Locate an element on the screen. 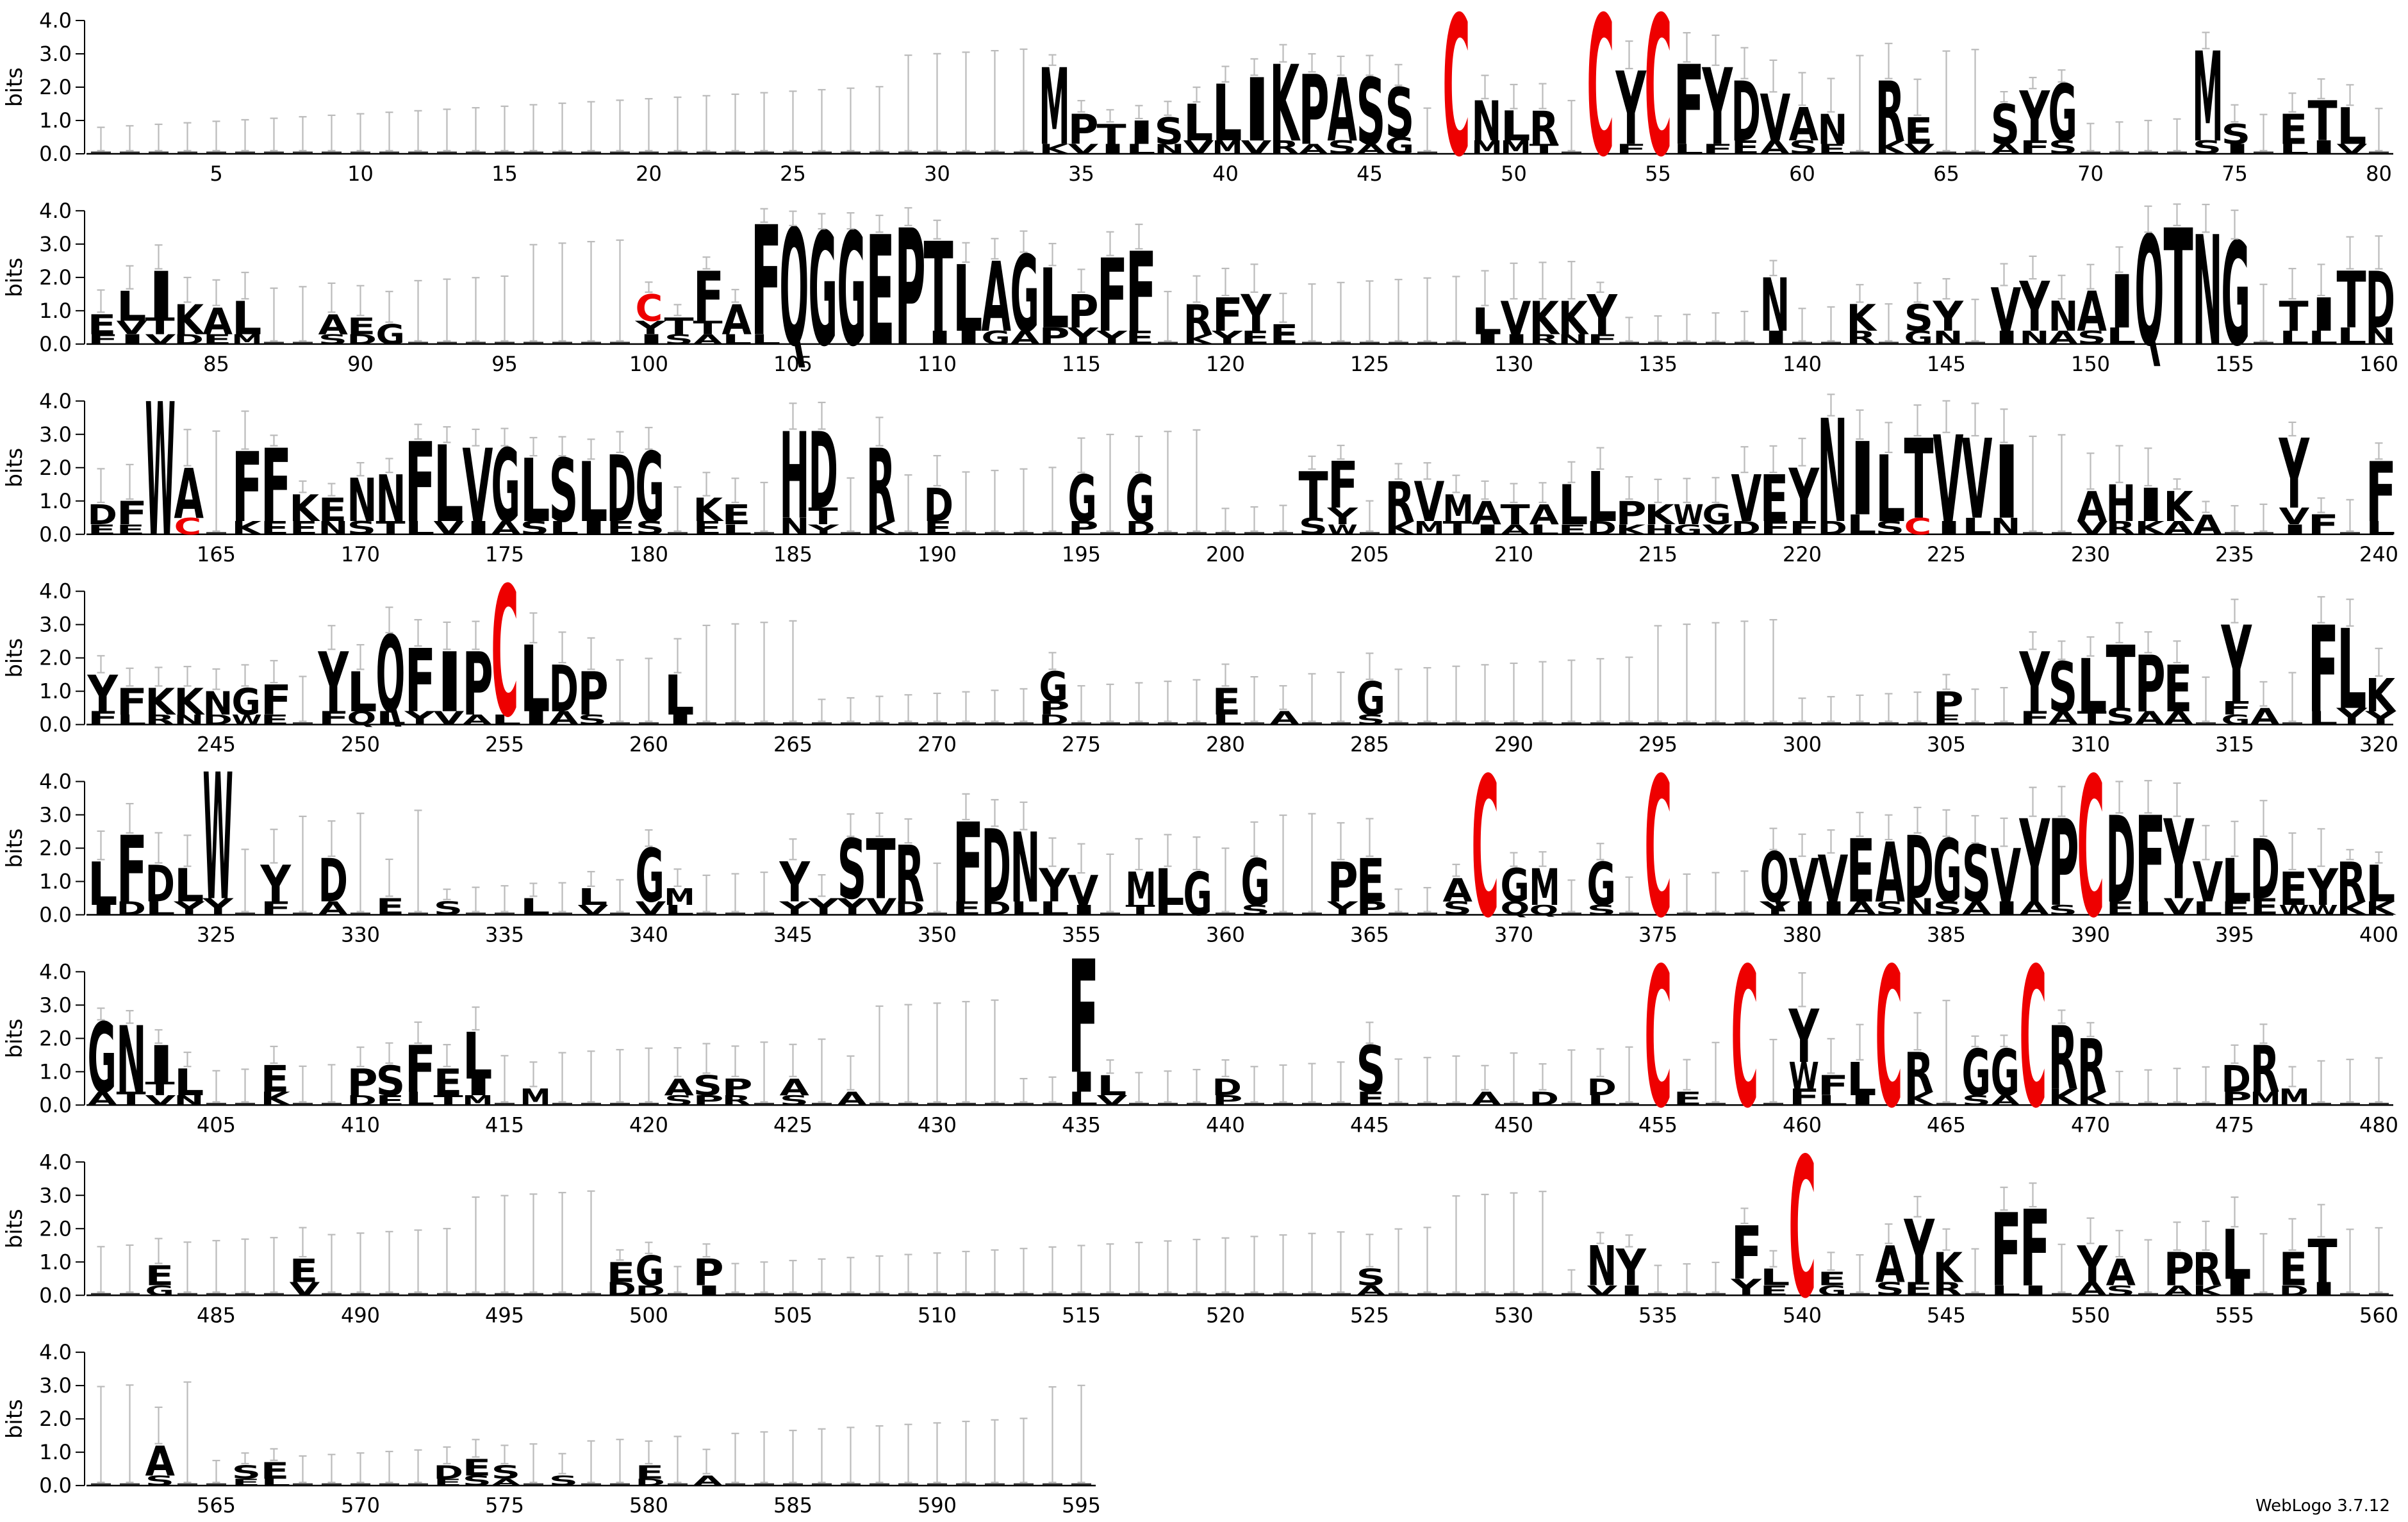 The width and height of the screenshot is (2408, 1522). svg-text: 145 is located at coordinates (1947, 364).